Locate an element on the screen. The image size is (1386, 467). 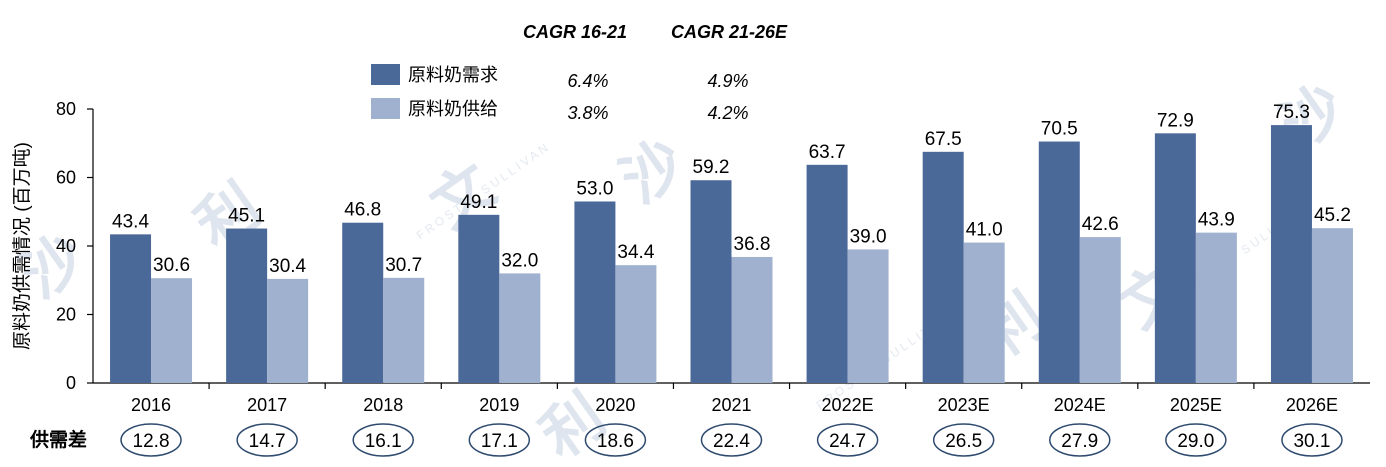
x-tick-label: 2024E is located at coordinates (1080, 405).